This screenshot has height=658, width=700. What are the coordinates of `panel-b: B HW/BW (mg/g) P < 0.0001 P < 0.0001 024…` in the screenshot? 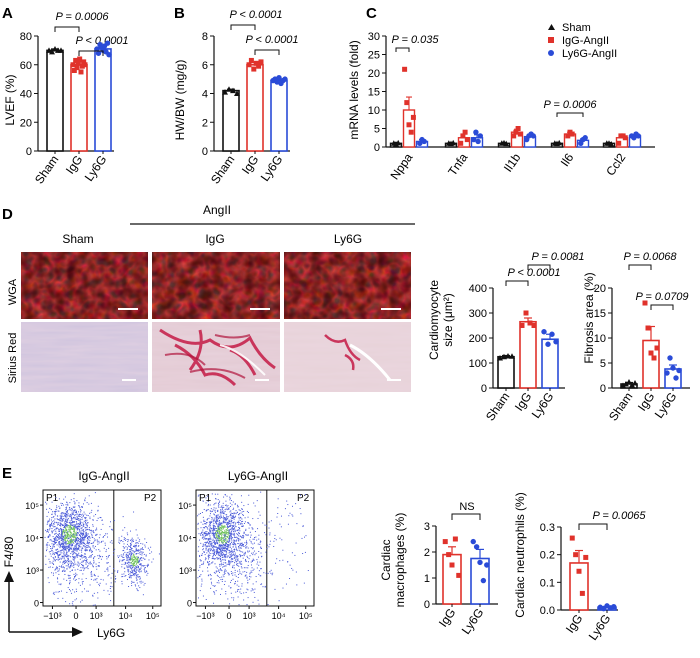 It's located at (236, 95).